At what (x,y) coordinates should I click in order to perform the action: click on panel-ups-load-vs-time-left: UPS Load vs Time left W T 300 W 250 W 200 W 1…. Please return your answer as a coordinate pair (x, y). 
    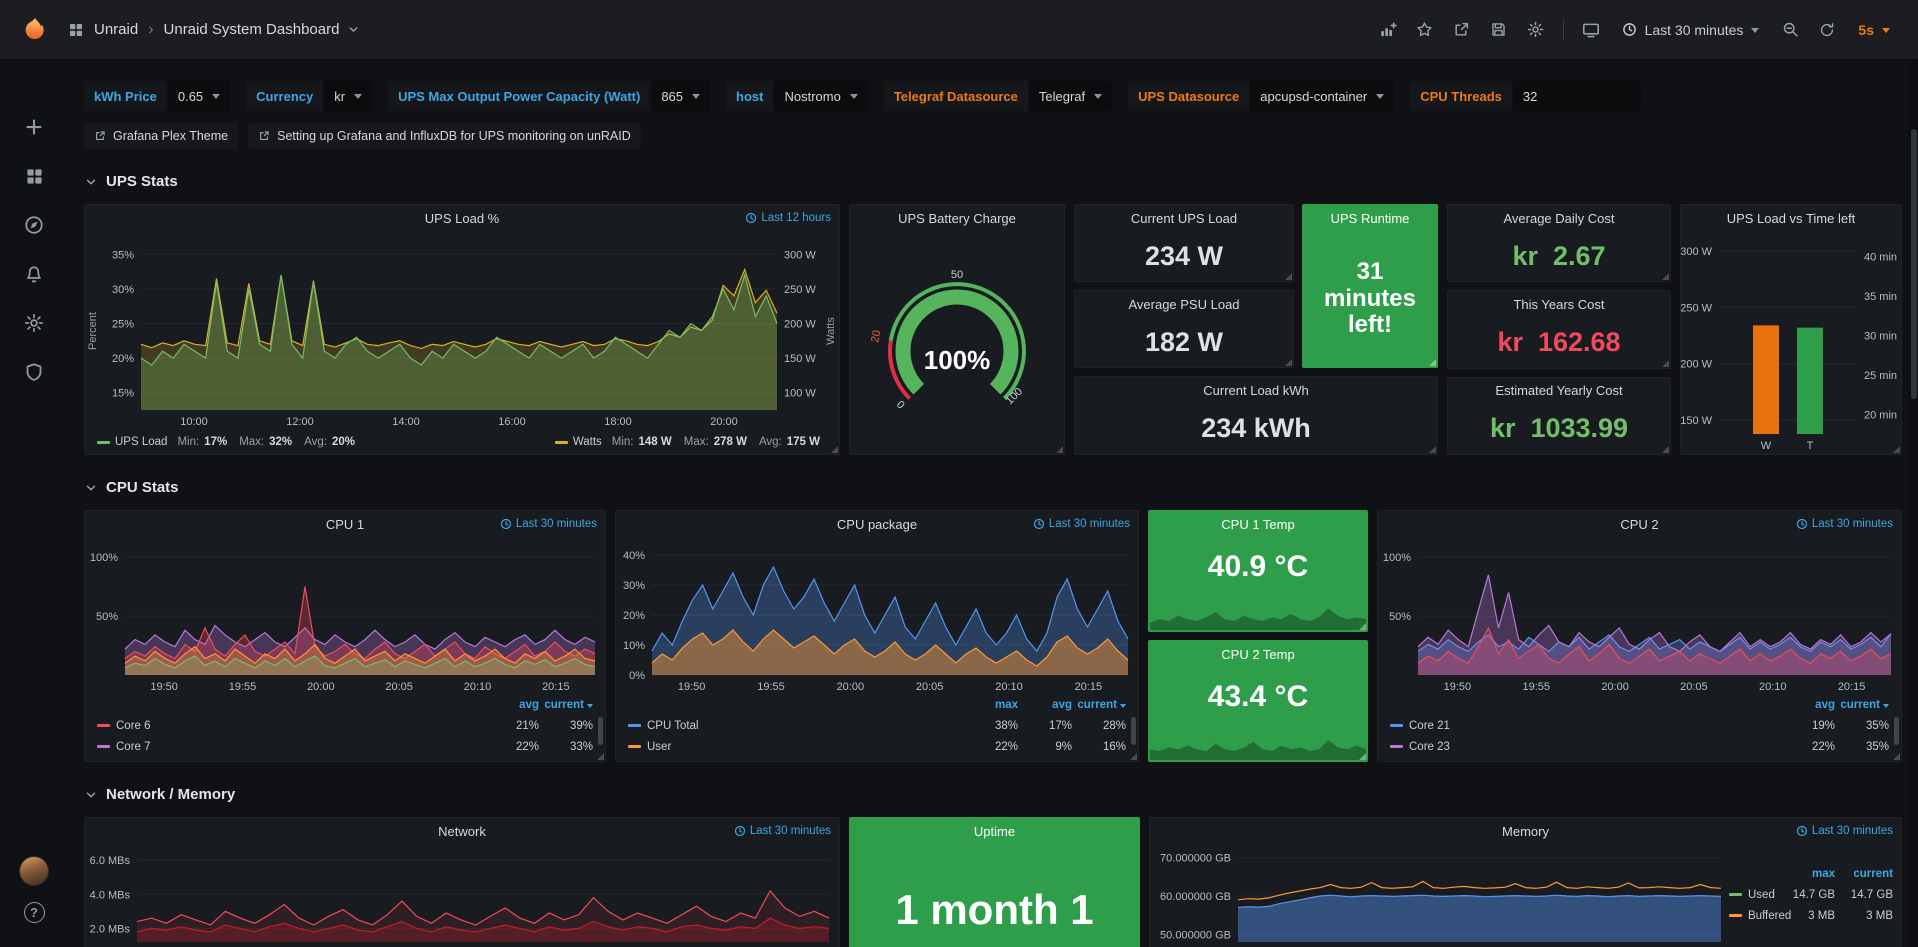
    Looking at the image, I should click on (1791, 329).